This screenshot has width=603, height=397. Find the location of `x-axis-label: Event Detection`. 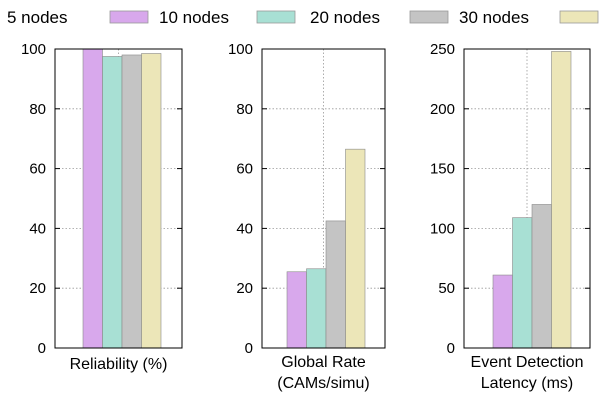

x-axis-label: Event Detection is located at coordinates (527, 362).